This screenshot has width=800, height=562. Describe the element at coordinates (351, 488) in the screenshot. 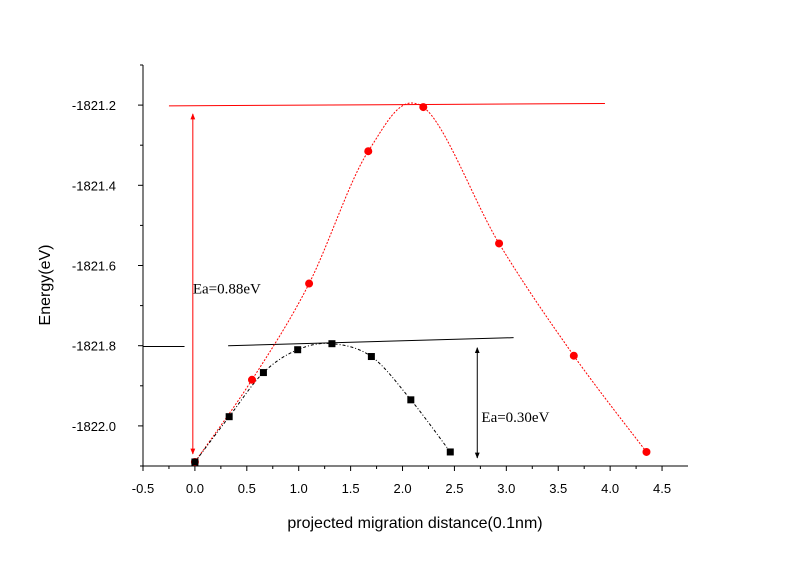

I see `x-tick-label: 1.5` at that location.